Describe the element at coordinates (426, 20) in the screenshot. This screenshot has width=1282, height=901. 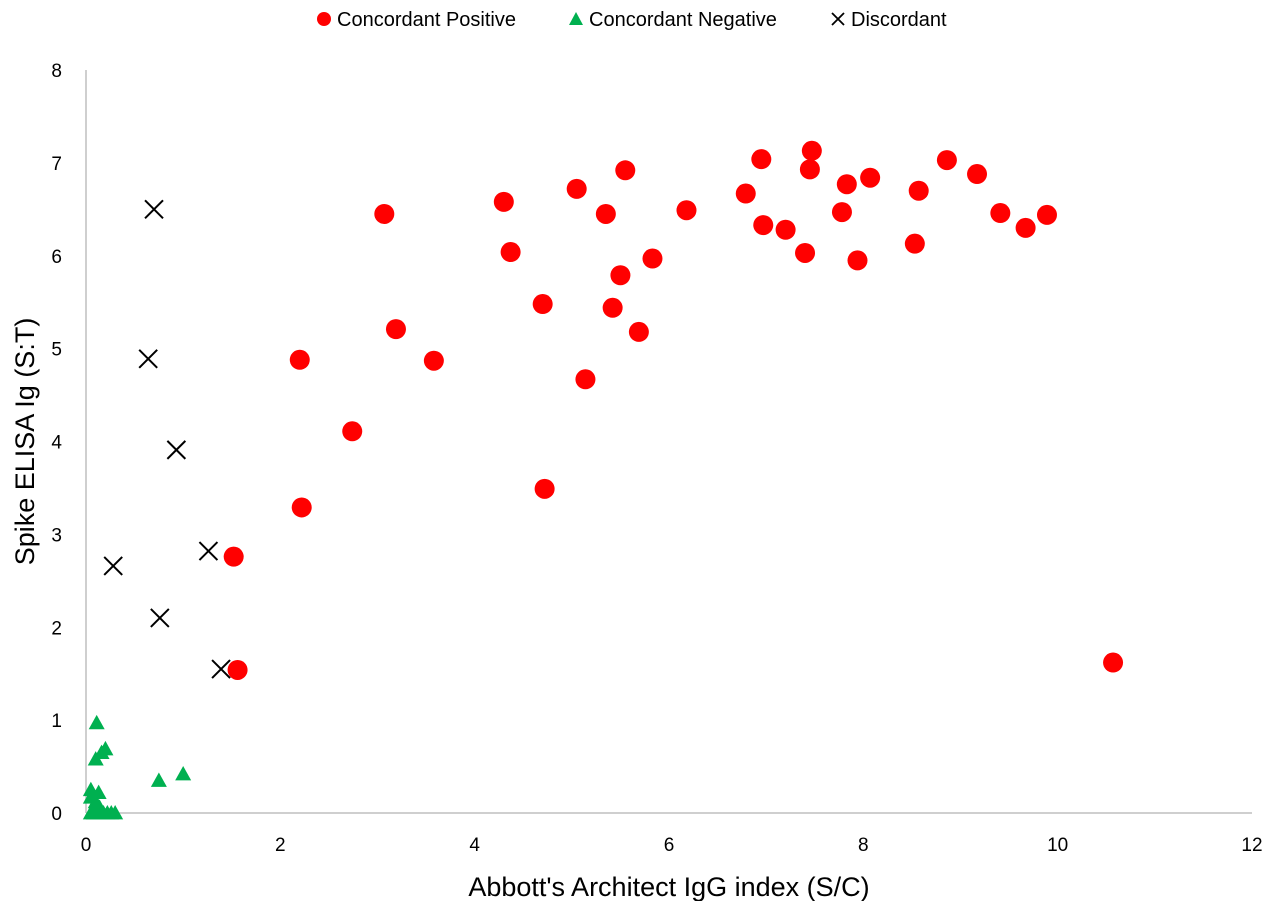
I see `legend-label: Concordant Positive` at that location.